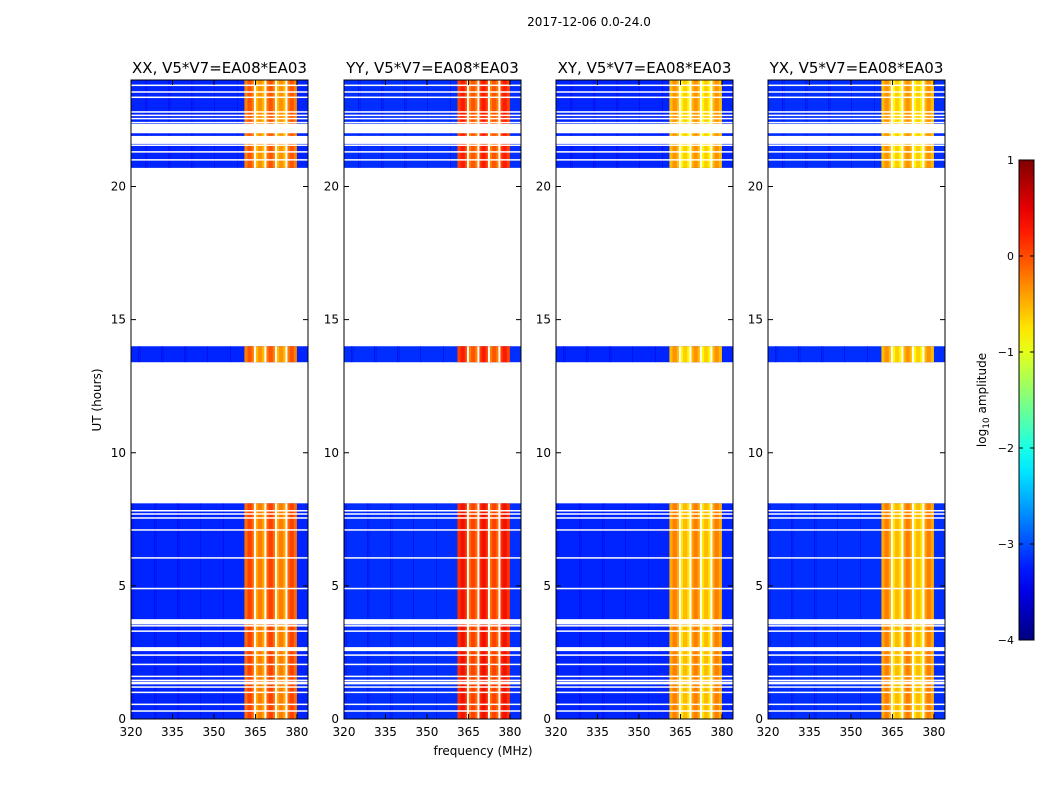  I want to click on colorbar-gradient, so click(1026, 400).